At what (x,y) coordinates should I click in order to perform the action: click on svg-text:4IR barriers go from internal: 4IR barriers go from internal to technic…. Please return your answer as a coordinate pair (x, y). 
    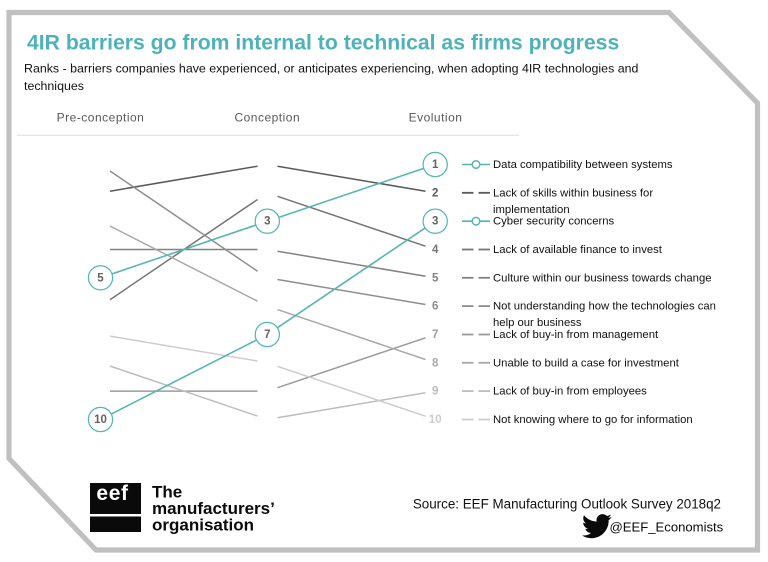
    Looking at the image, I should click on (323, 43).